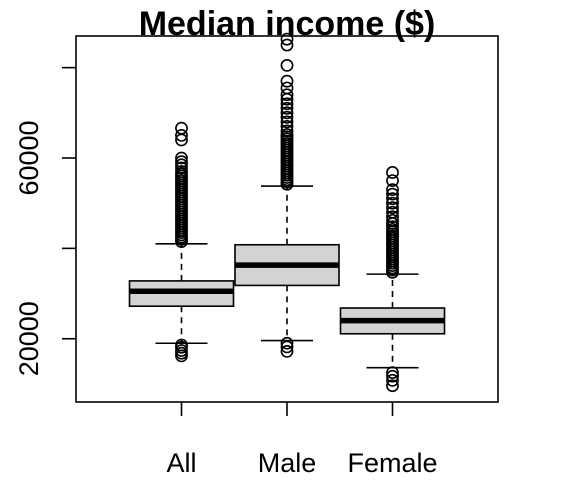 This screenshot has width=576, height=480. Describe the element at coordinates (29, 157) in the screenshot. I see `y-tick-label: 60000` at that location.